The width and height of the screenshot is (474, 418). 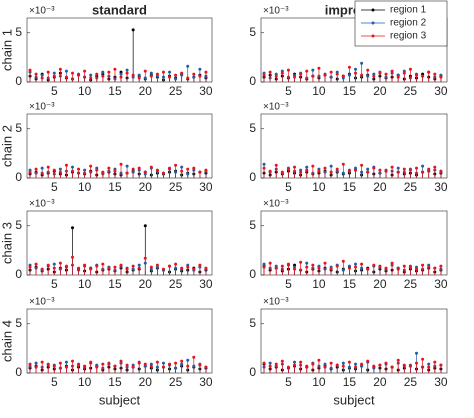 What do you see at coordinates (408, 23) in the screenshot?
I see `legend-label: region 2` at bounding box center [408, 23].